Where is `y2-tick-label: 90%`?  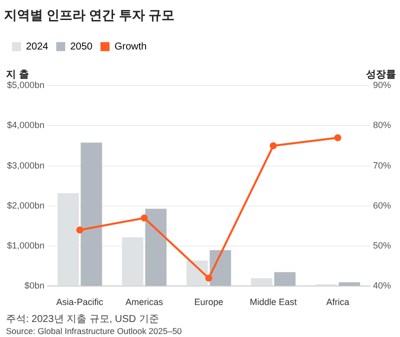 y2-tick-label: 90% is located at coordinates (381, 85).